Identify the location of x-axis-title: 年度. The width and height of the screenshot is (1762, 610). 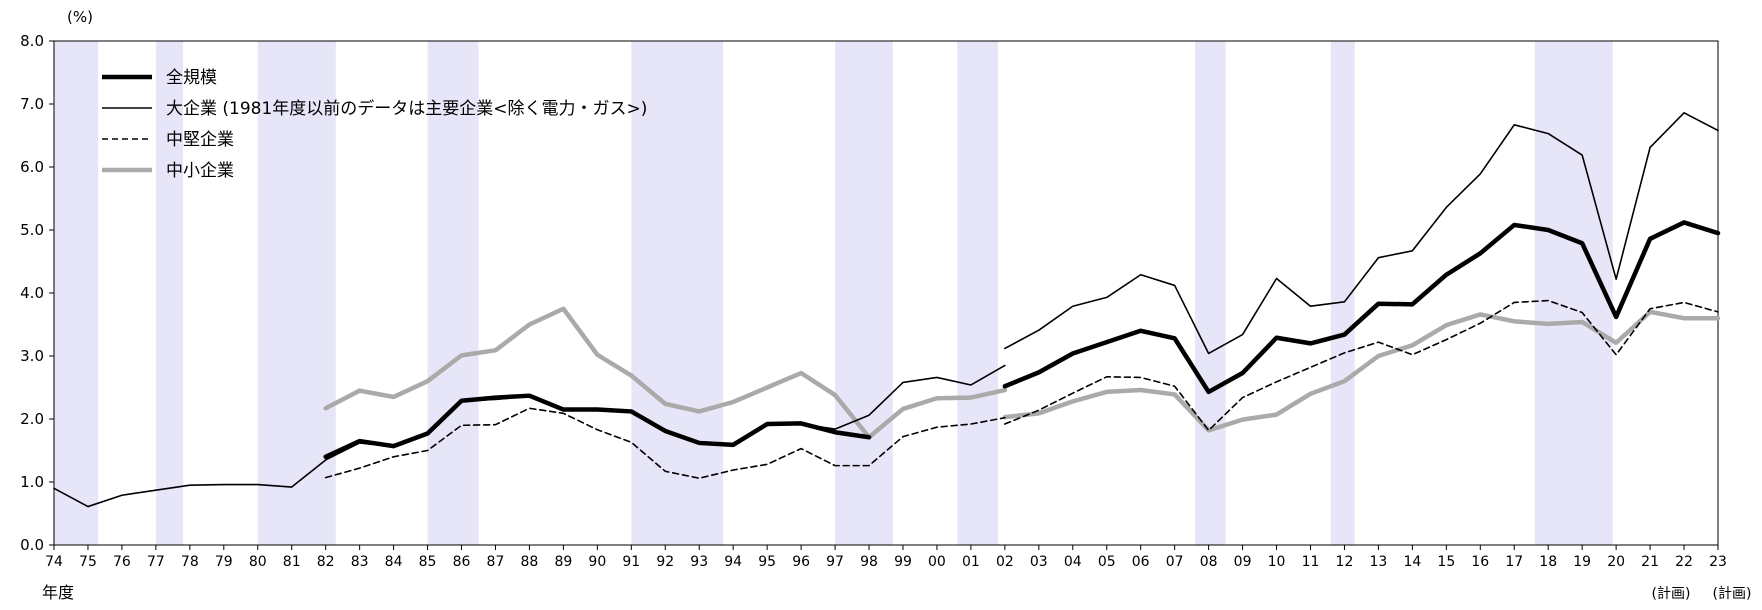
(58, 592).